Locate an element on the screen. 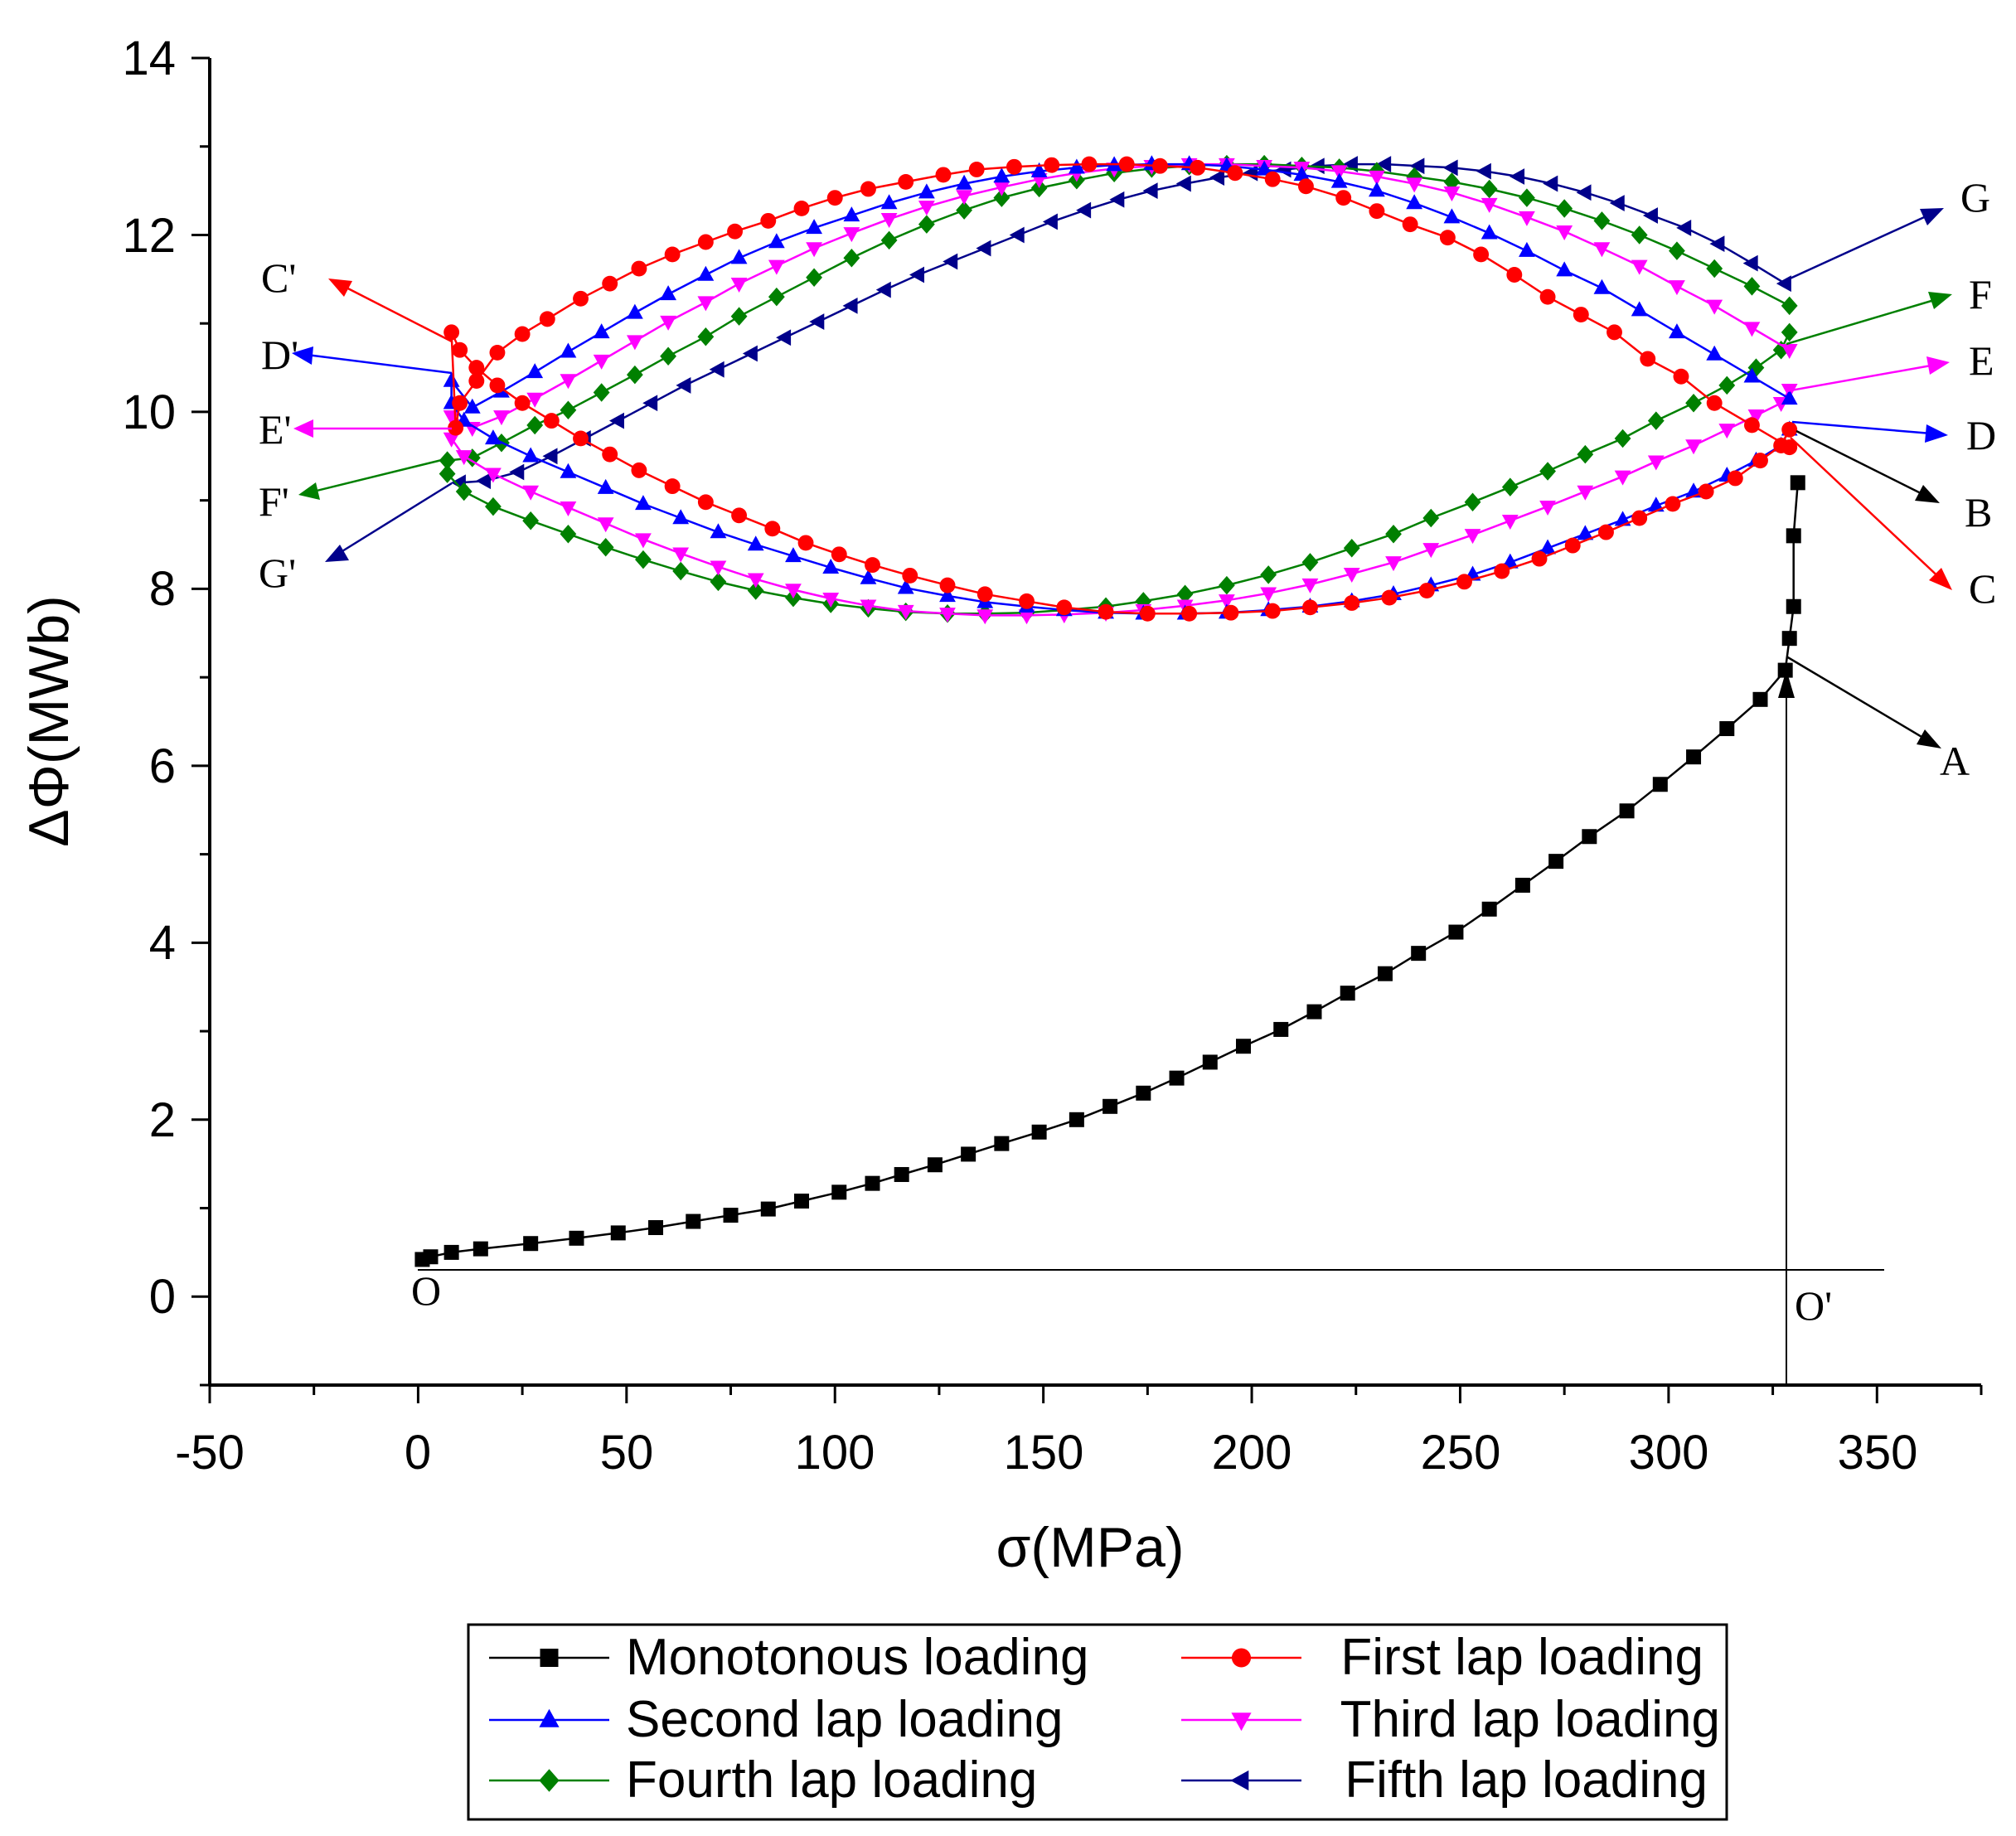  legend-item: Fifth lap loading is located at coordinates (1444, 1780).